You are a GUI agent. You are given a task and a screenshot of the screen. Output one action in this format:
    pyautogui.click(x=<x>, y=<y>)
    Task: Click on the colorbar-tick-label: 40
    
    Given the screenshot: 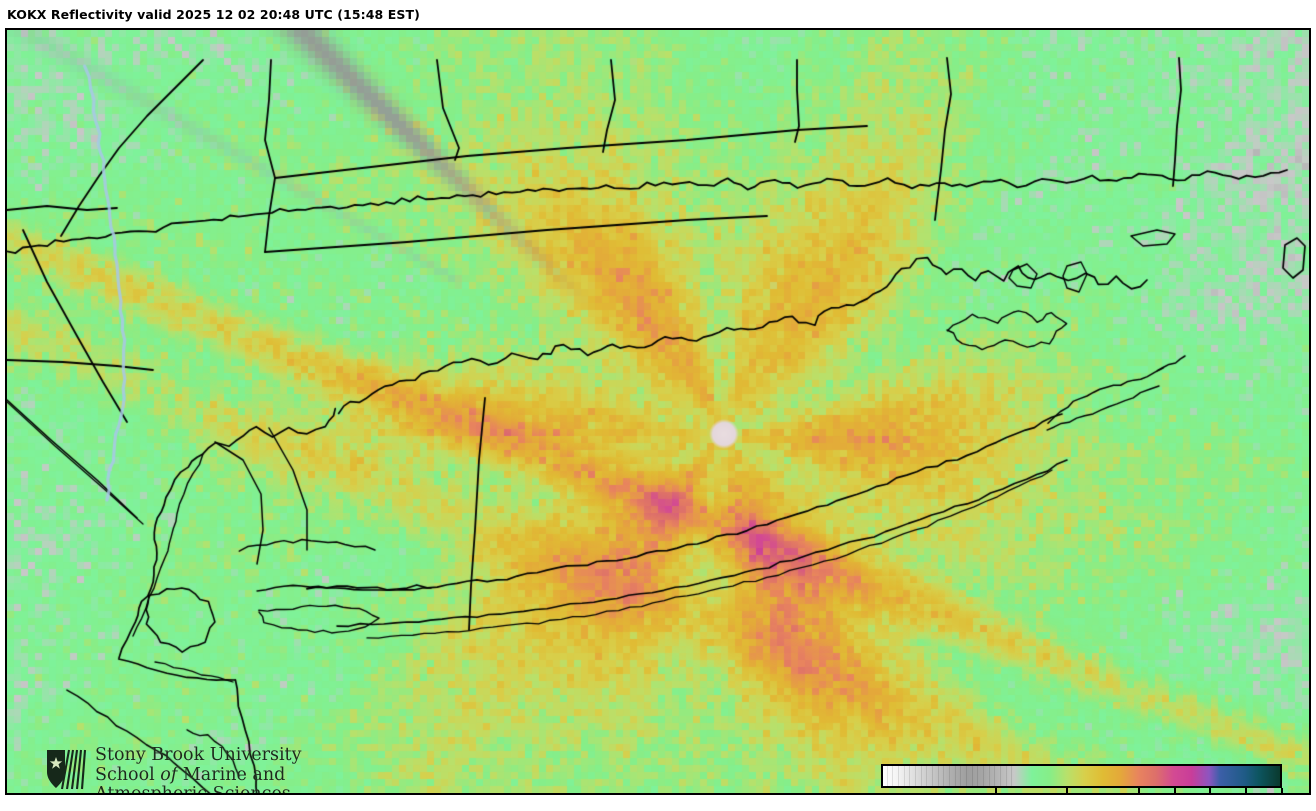 What is the action you would take?
    pyautogui.click(x=1139, y=794)
    